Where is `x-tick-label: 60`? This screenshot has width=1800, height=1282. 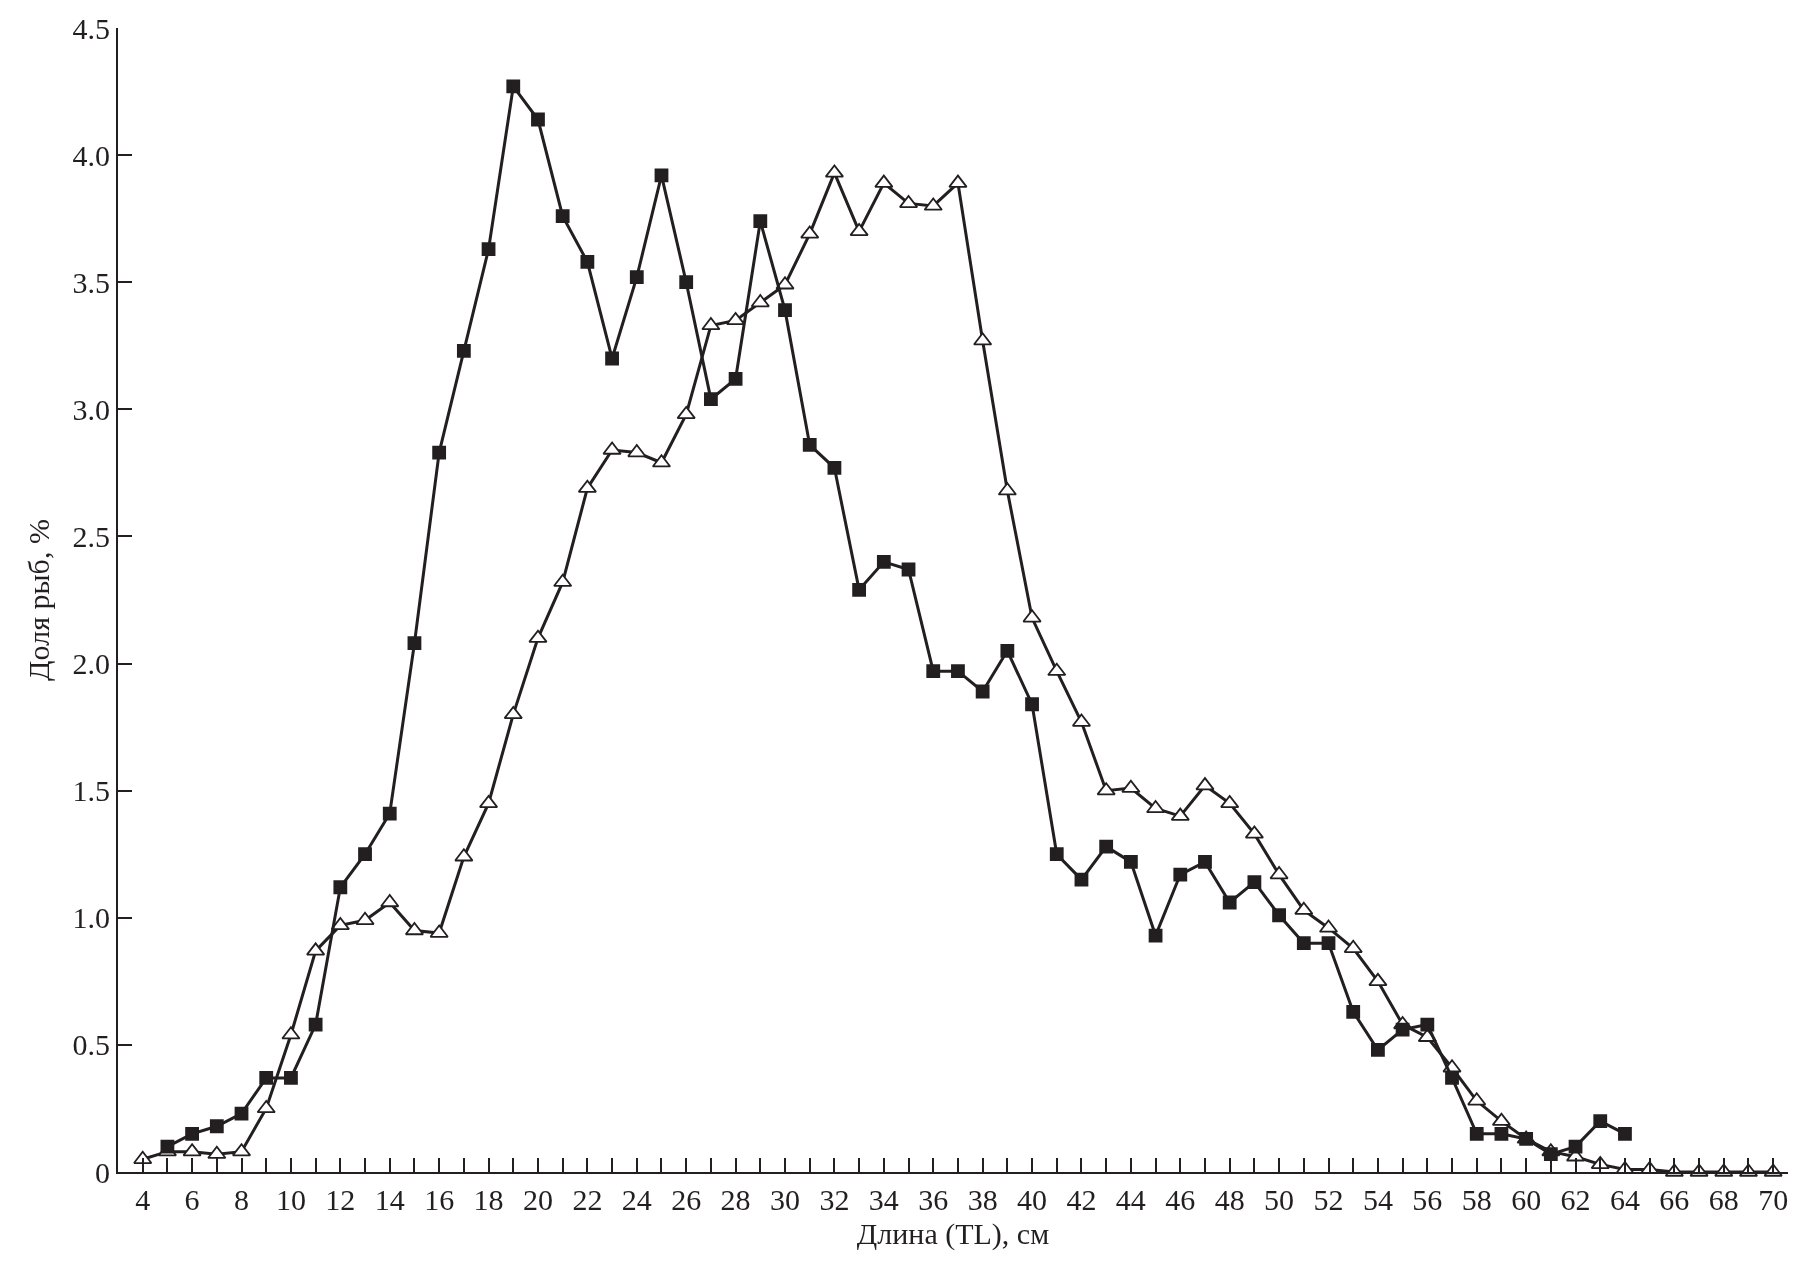
x-tick-label: 60 is located at coordinates (1526, 1199).